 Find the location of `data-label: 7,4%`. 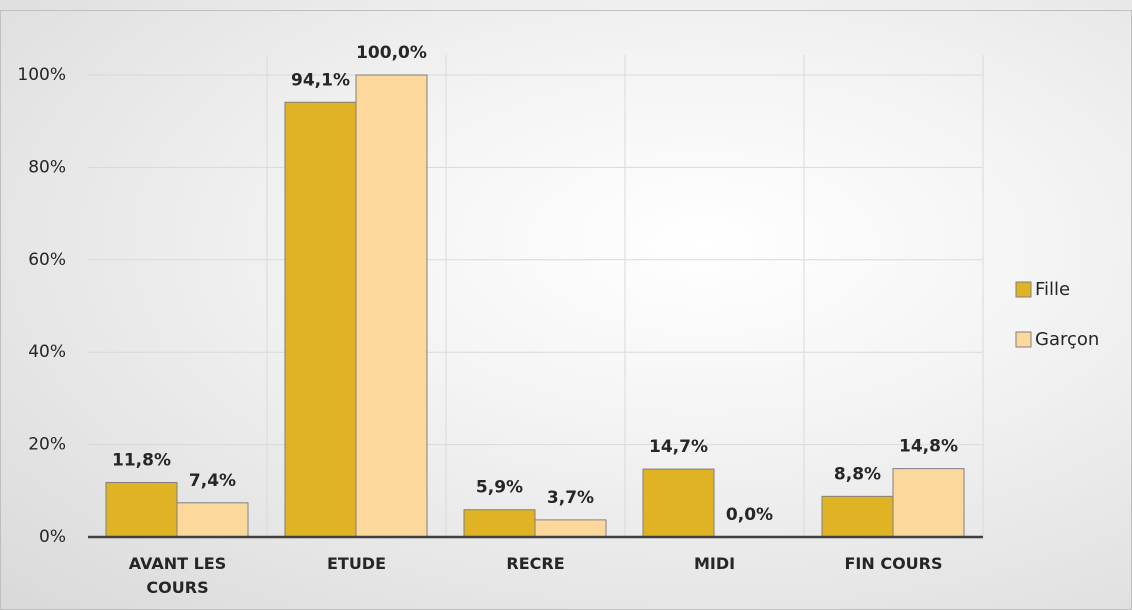

data-label: 7,4% is located at coordinates (212, 481).